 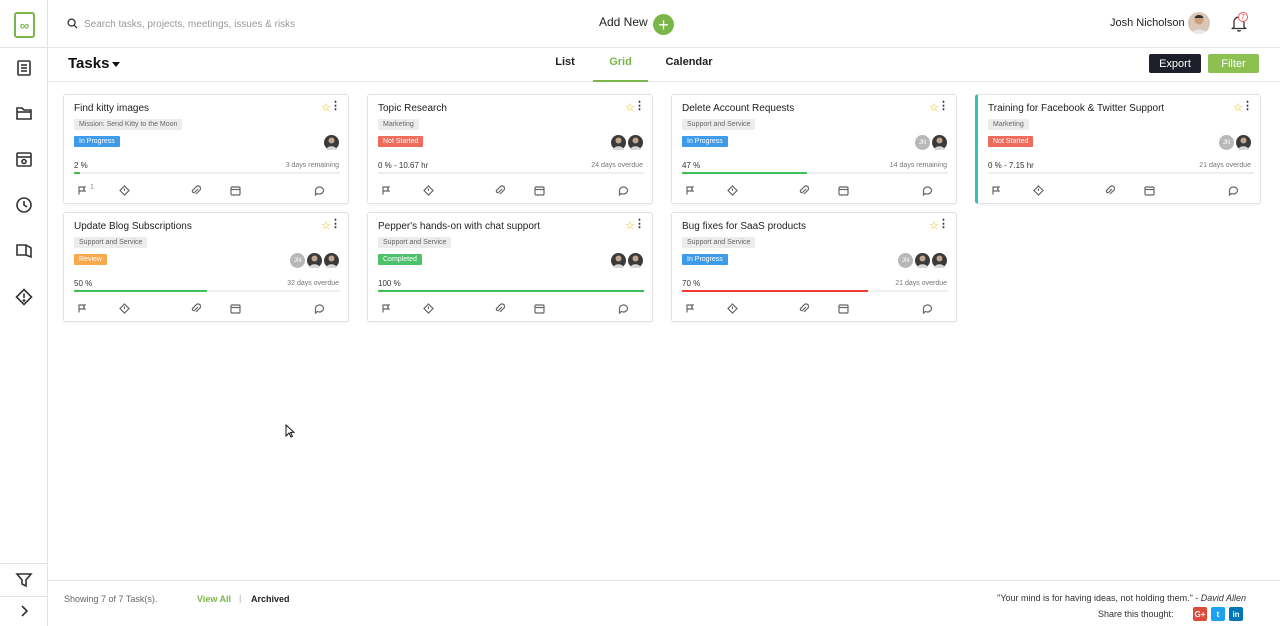 What do you see at coordinates (24, 68) in the screenshot?
I see `tasks-list-icon` at bounding box center [24, 68].